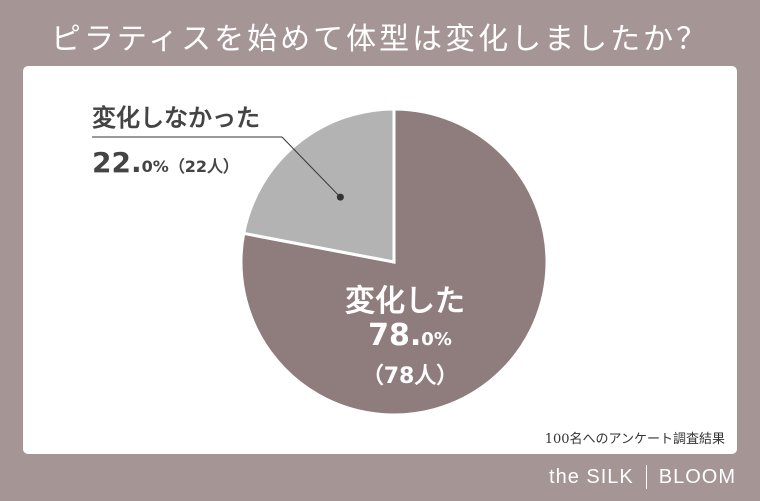 The width and height of the screenshot is (760, 501). Describe the element at coordinates (646, 477) in the screenshot. I see `brand-divider` at that location.